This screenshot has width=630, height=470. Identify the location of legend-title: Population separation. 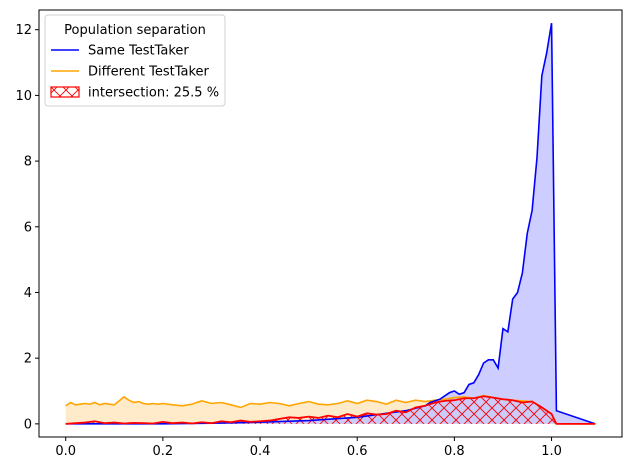
(135, 30).